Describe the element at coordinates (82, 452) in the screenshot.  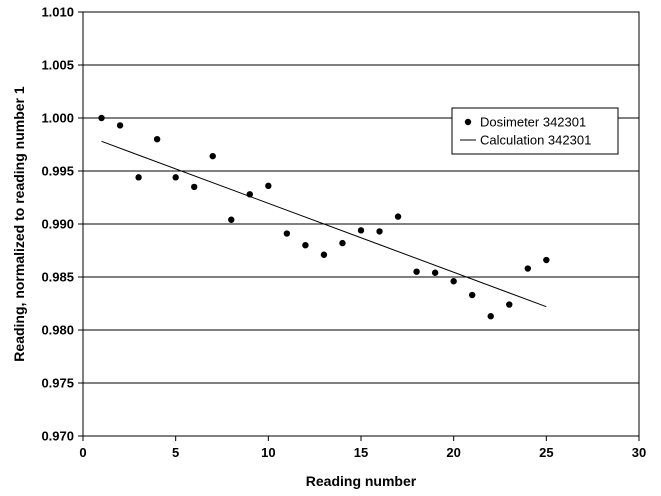
I see `x-tick-label: 0` at that location.